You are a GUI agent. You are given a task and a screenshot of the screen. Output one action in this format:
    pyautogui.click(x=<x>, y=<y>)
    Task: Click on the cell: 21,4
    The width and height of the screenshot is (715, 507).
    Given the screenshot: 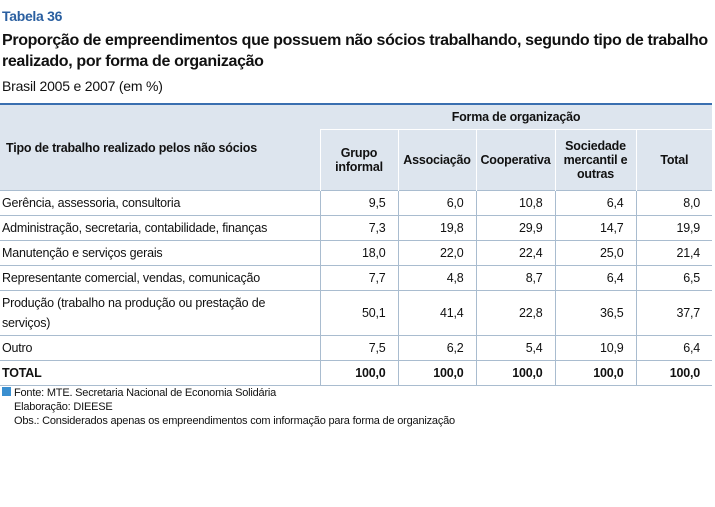 What is the action you would take?
    pyautogui.click(x=674, y=253)
    